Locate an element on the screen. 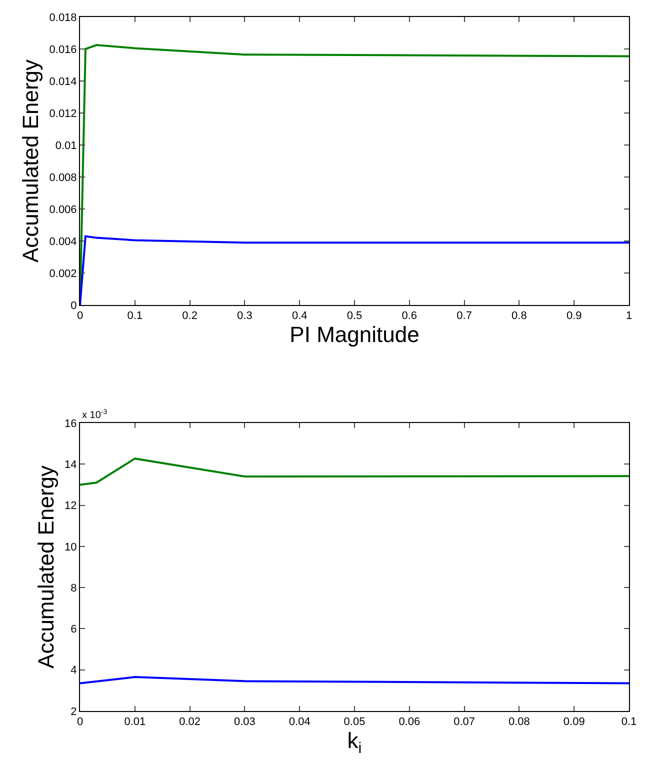 Image resolution: width=649 pixels, height=766 pixels. x-axis-title: PI Magnitude is located at coordinates (355, 335).